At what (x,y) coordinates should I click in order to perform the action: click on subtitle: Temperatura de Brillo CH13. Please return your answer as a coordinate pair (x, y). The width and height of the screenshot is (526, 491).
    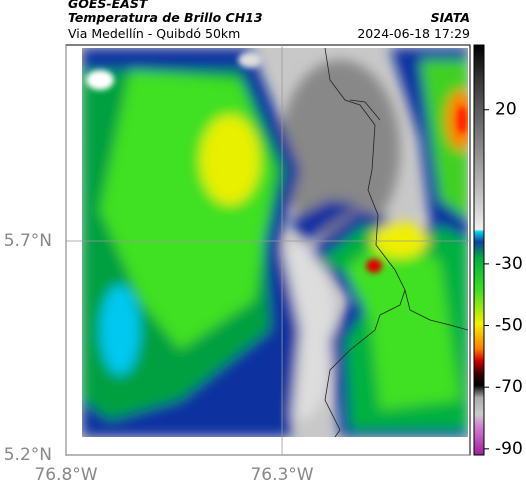
    Looking at the image, I should click on (165, 17).